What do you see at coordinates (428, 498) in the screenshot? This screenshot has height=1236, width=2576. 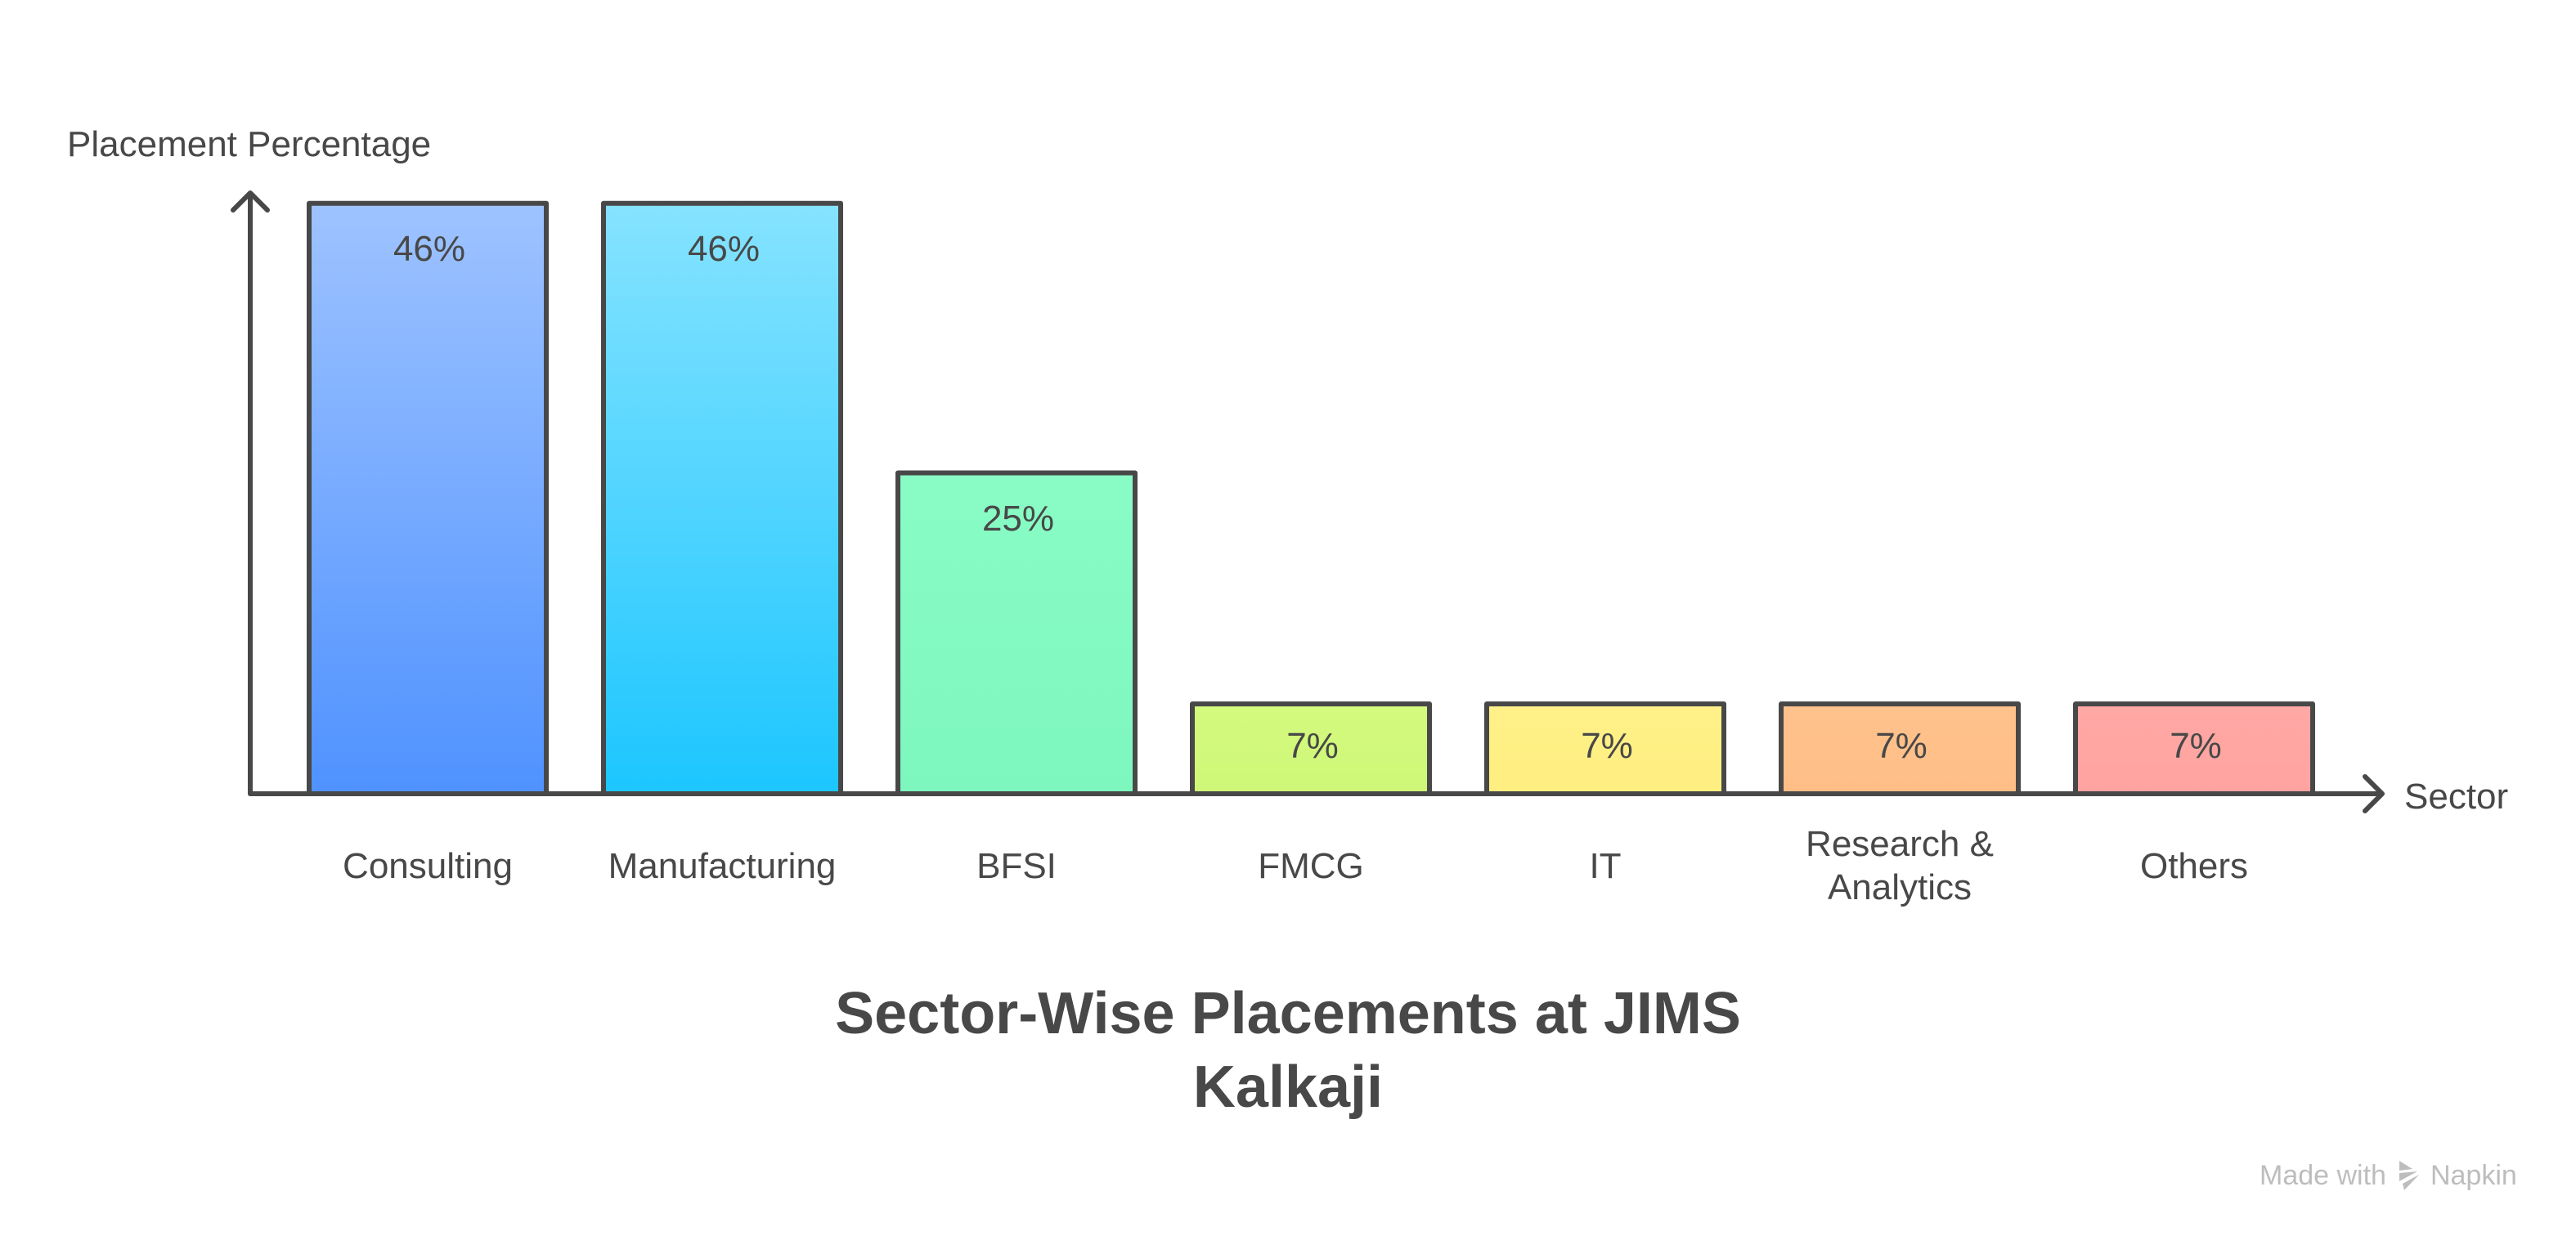 I see `bar-consulting` at bounding box center [428, 498].